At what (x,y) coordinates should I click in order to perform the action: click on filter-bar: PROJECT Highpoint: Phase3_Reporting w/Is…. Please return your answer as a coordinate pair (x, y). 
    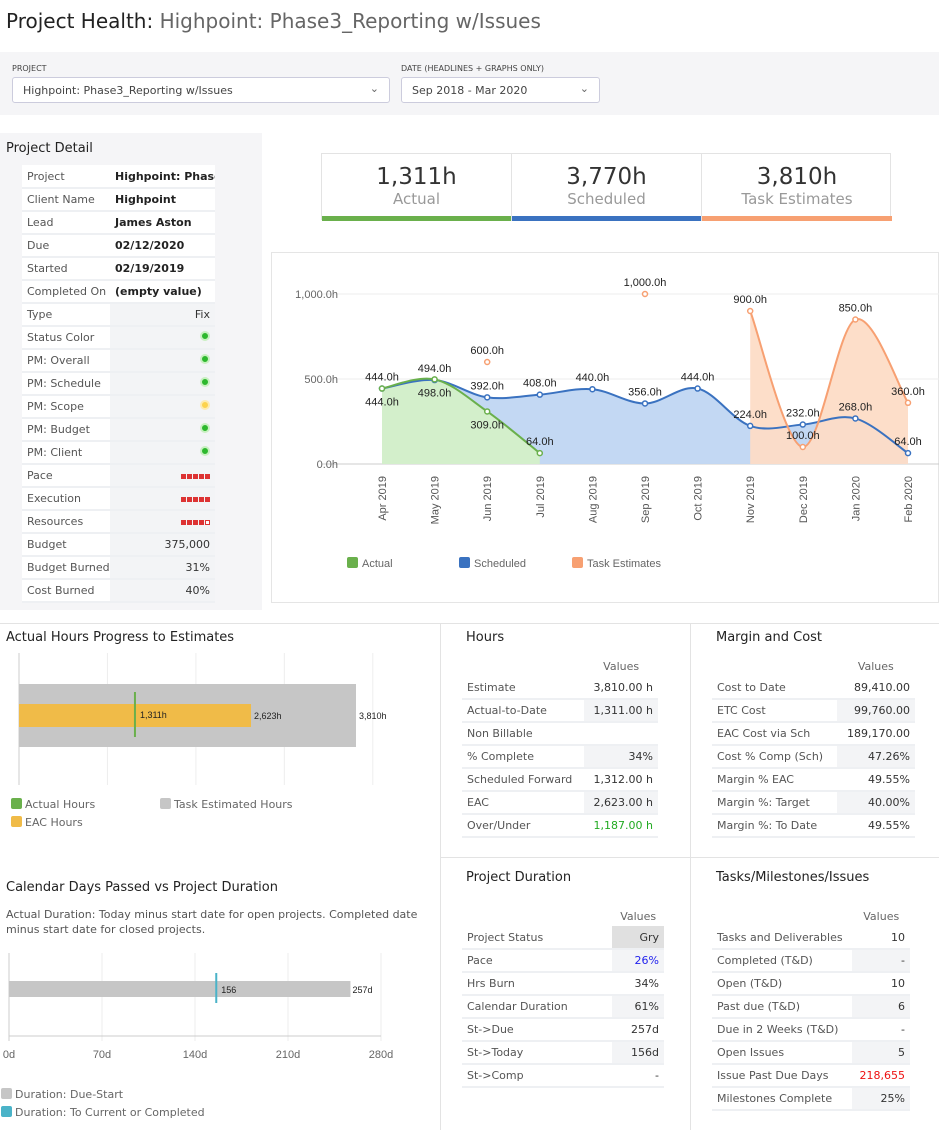
    Looking at the image, I should click on (469, 83).